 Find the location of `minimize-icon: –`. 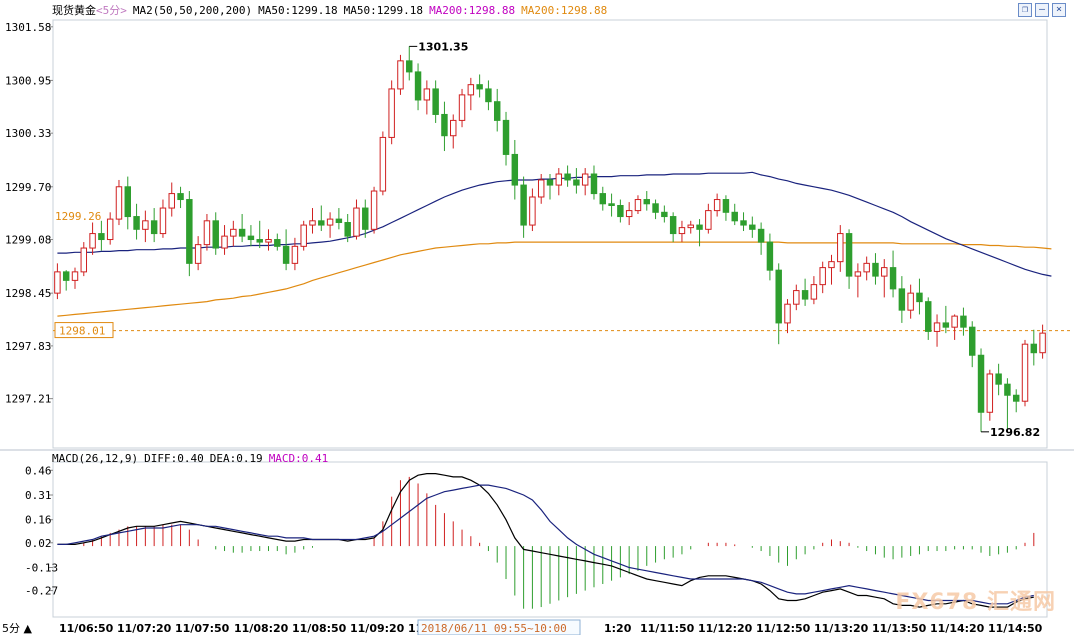

minimize-icon: – is located at coordinates (1042, 10).